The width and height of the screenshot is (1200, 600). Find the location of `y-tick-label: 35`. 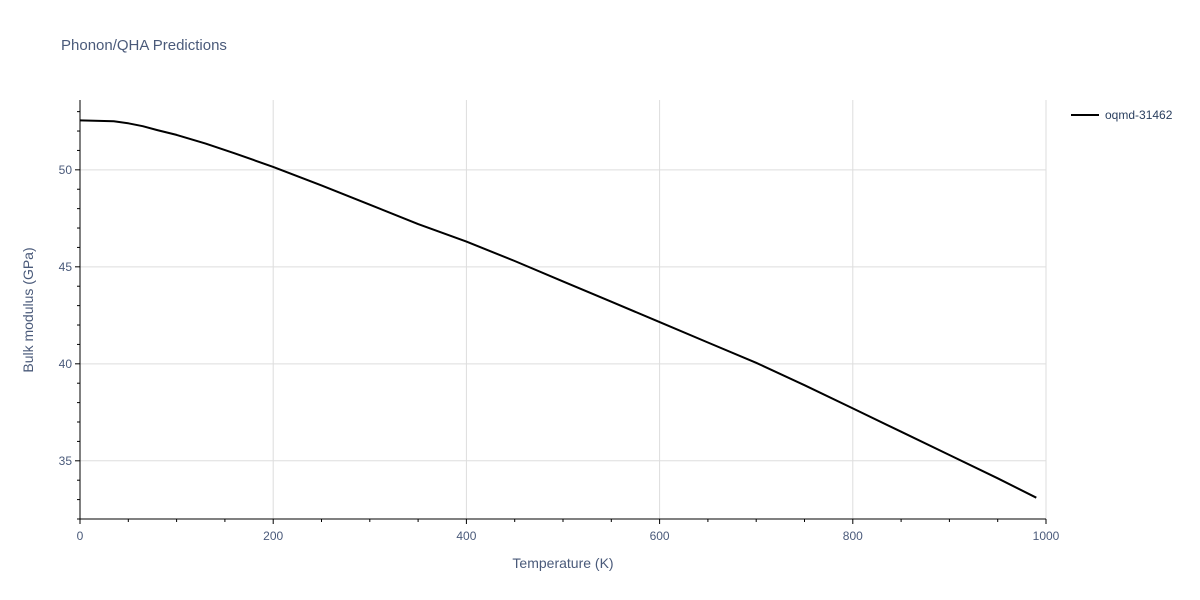

y-tick-label: 35 is located at coordinates (66, 461).